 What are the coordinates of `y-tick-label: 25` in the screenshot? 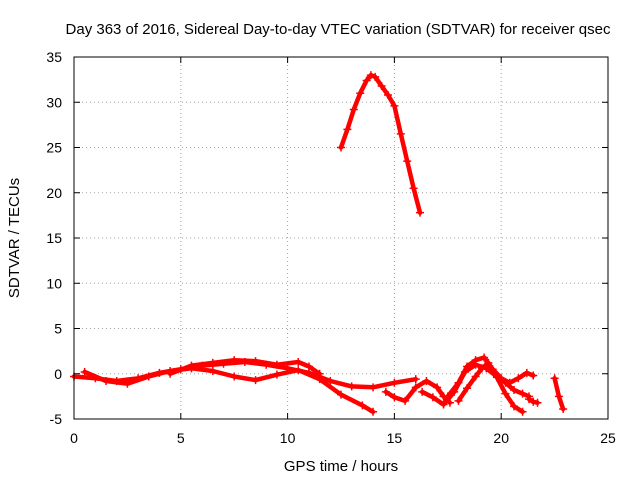 It's located at (54, 148).